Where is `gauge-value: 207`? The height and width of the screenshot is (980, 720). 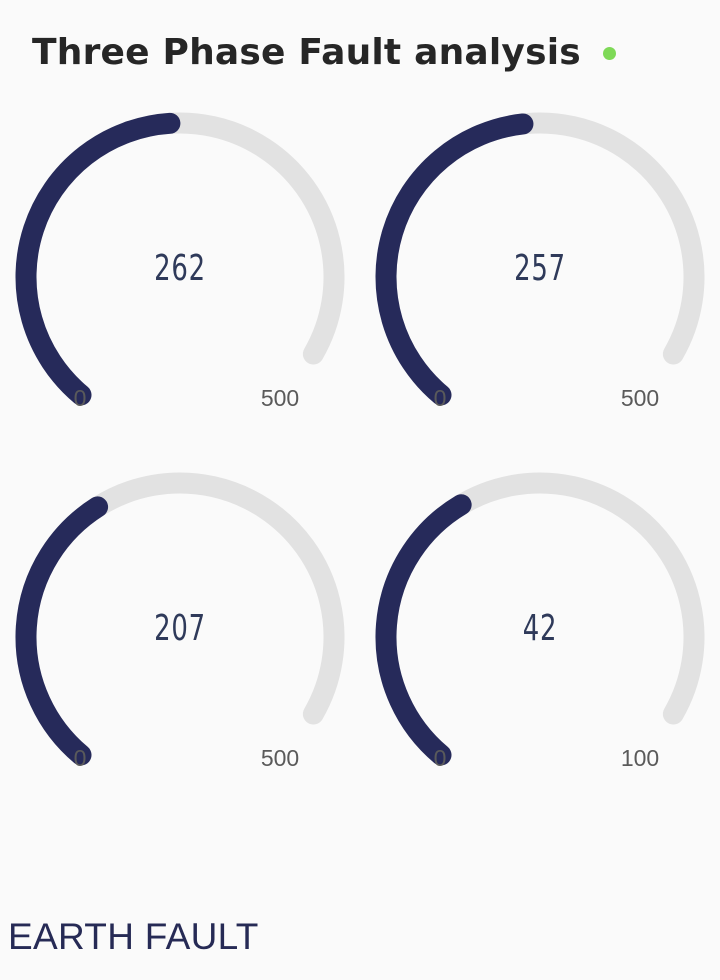
gauge-value: 207 is located at coordinates (180, 628).